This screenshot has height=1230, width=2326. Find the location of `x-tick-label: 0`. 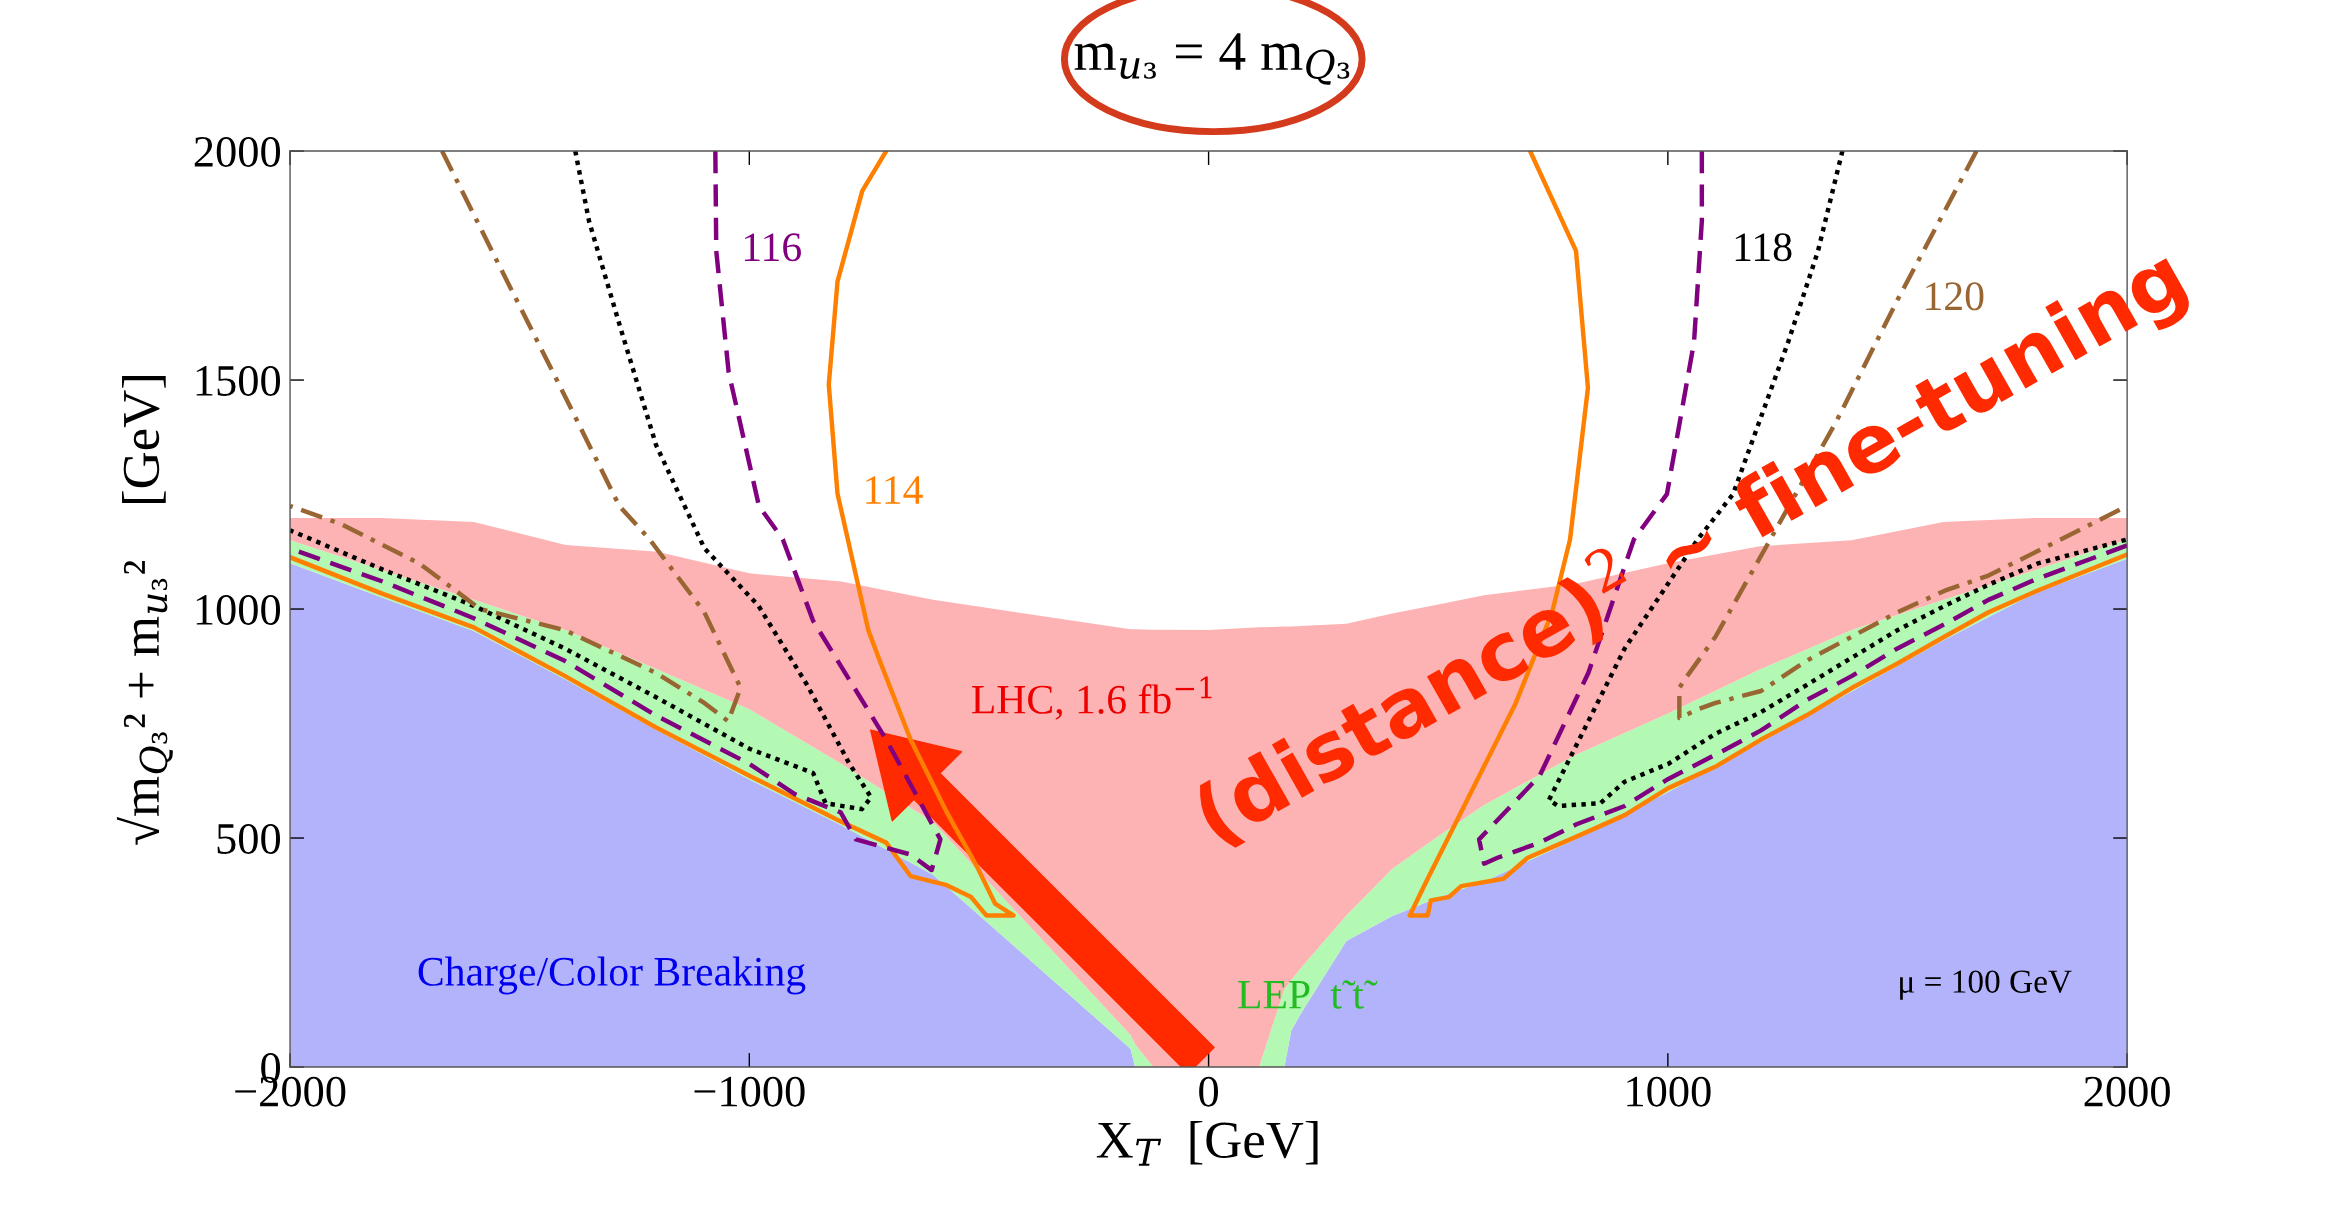

x-tick-label: 0 is located at coordinates (1209, 1091).